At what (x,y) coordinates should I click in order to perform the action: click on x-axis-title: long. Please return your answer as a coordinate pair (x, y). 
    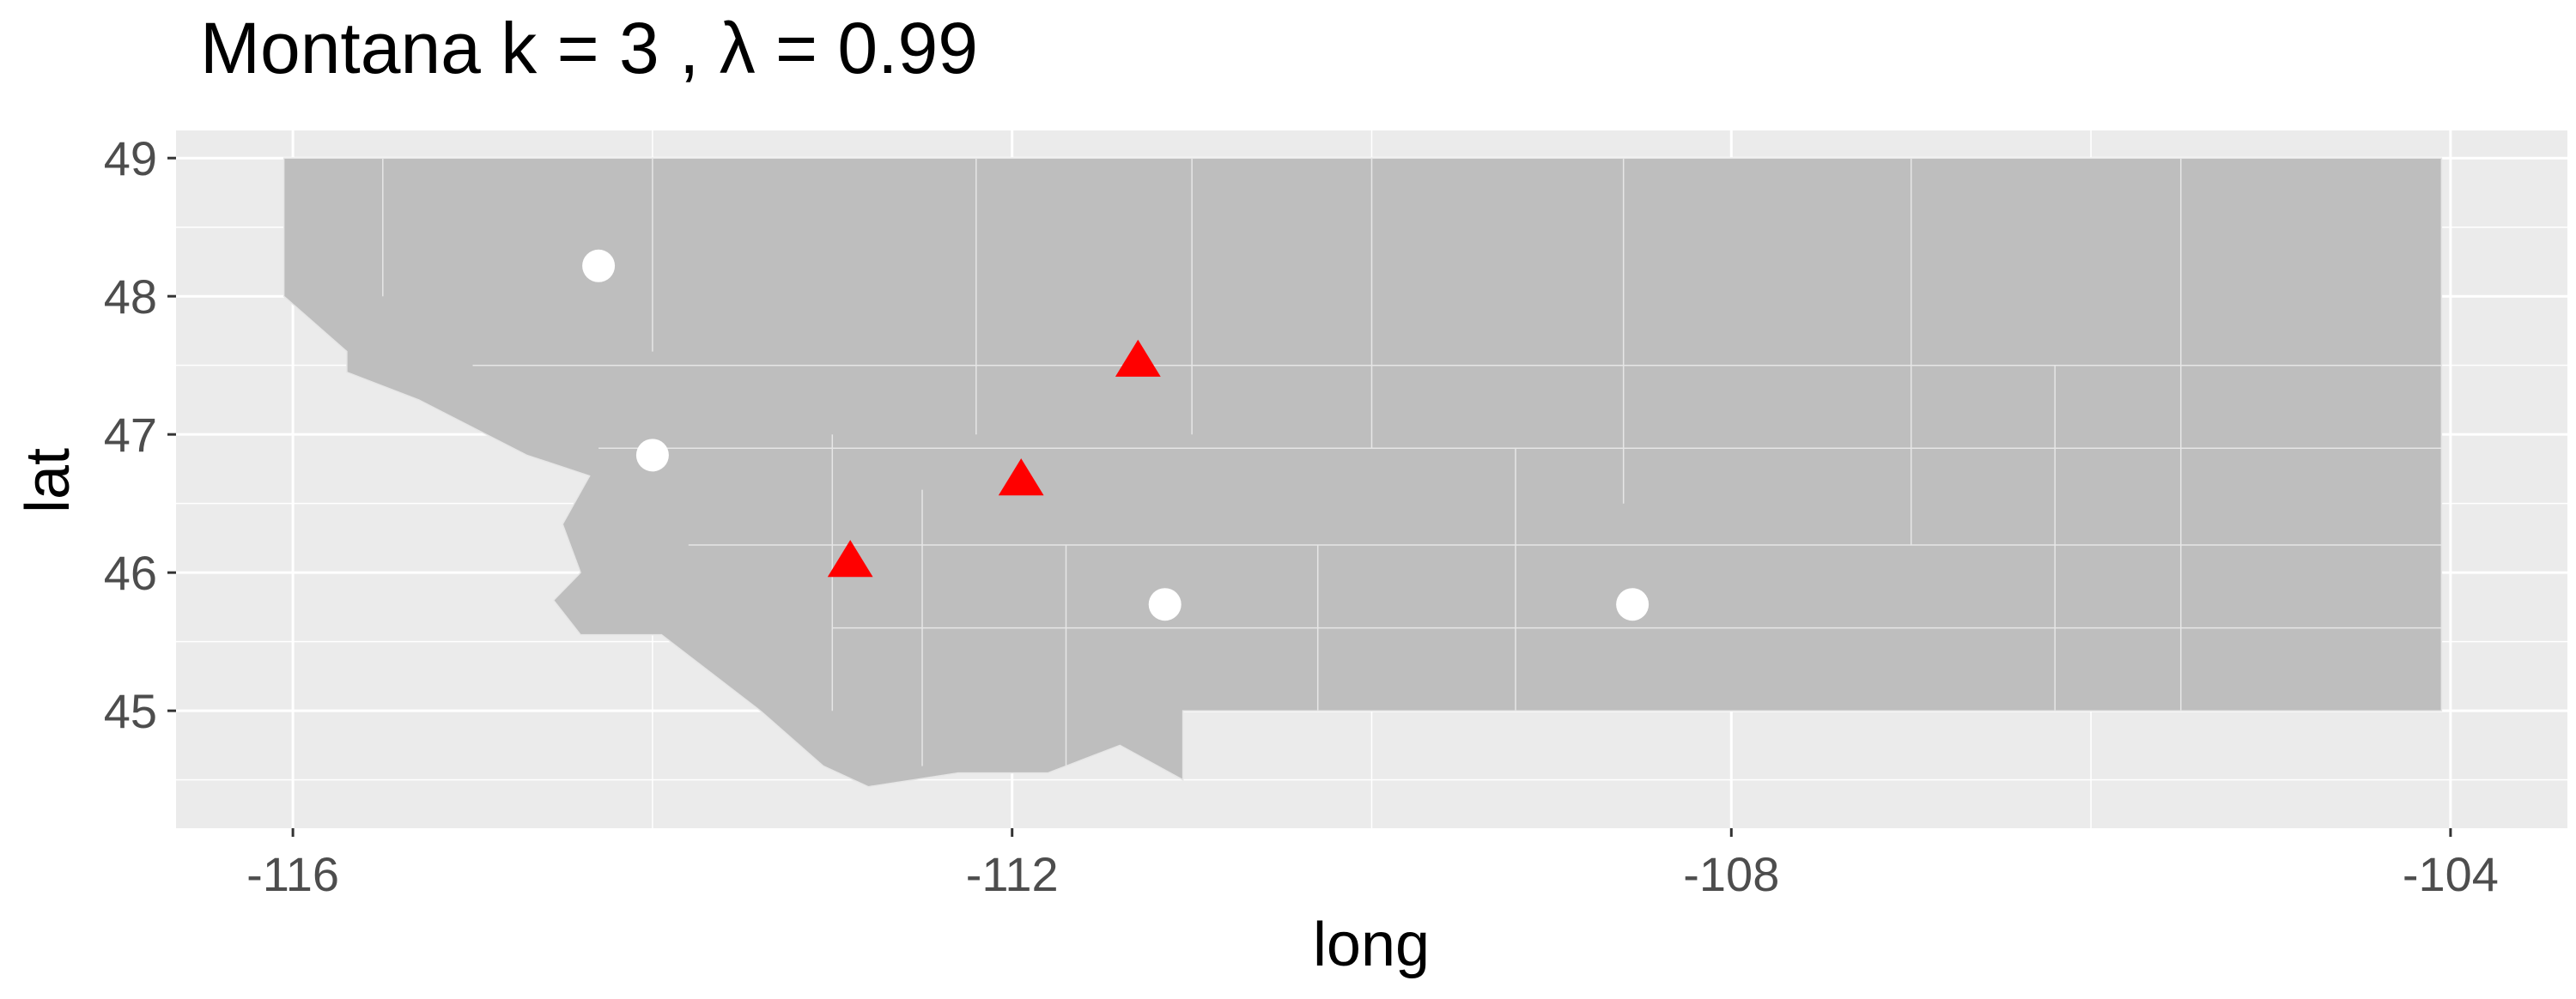
    Looking at the image, I should click on (1371, 945).